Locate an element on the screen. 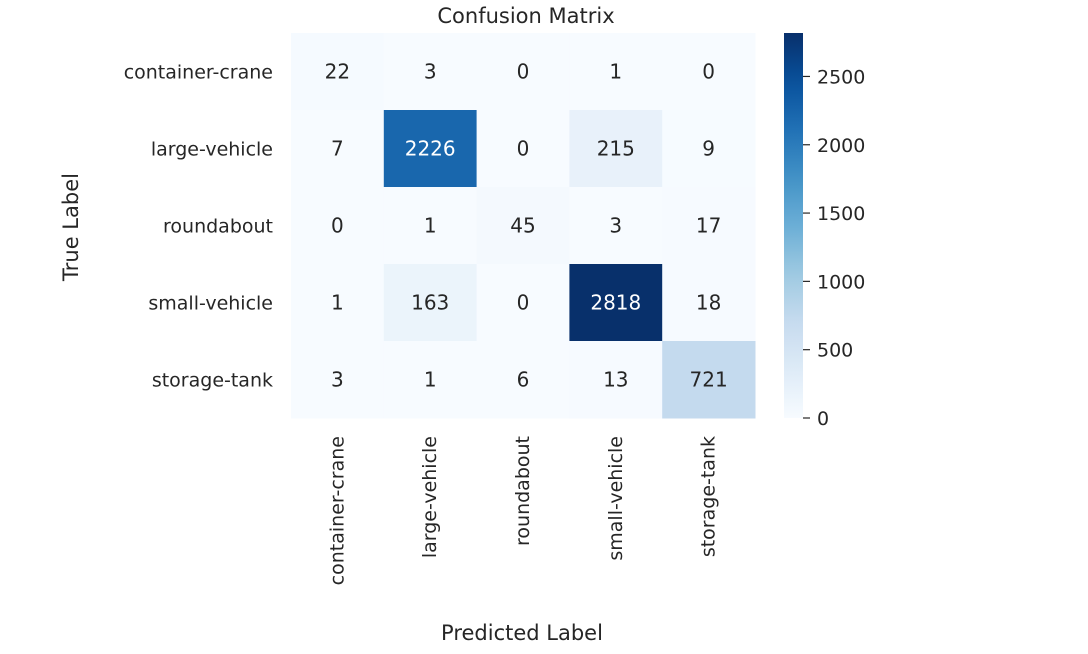  cell-value-label: 215 is located at coordinates (616, 149).